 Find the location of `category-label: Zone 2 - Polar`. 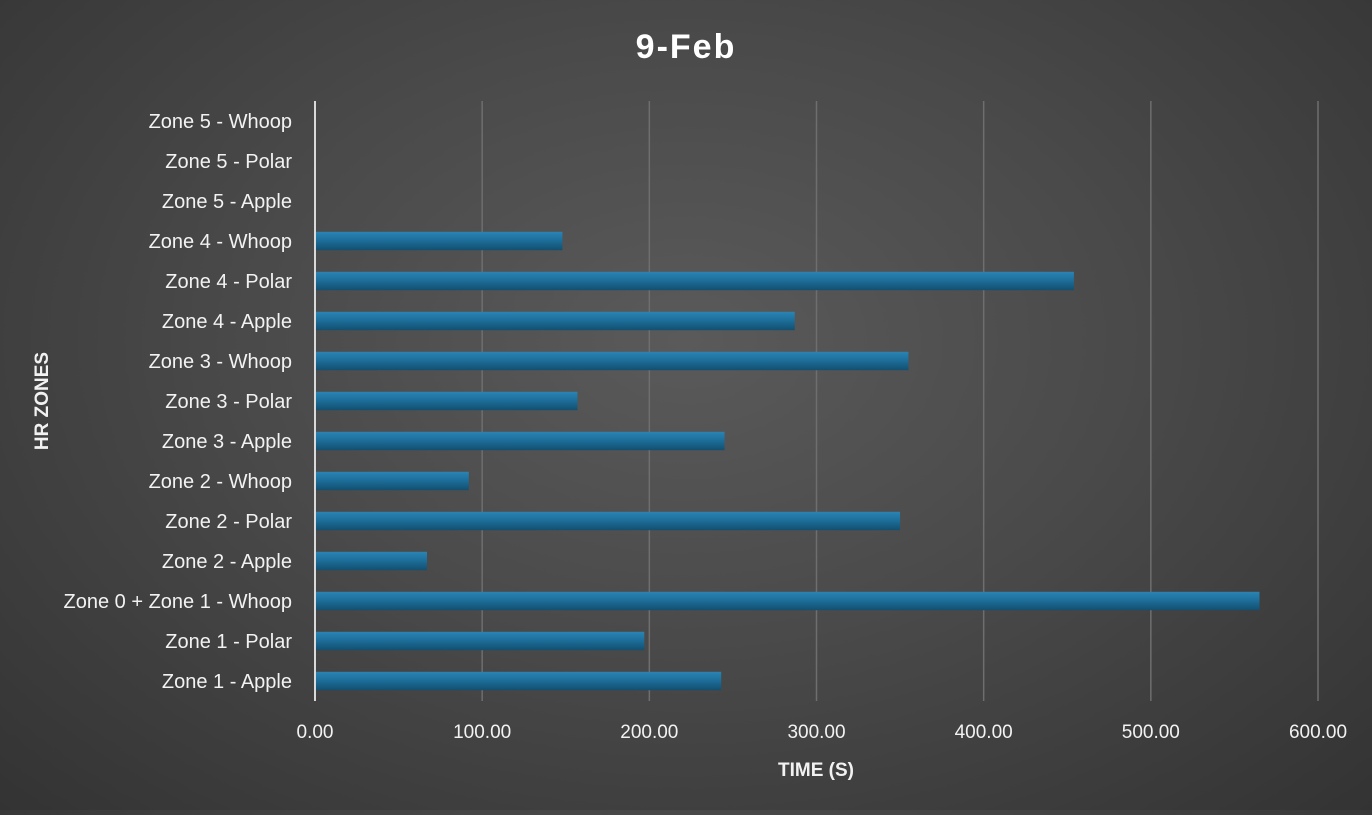

category-label: Zone 2 - Polar is located at coordinates (228, 522).